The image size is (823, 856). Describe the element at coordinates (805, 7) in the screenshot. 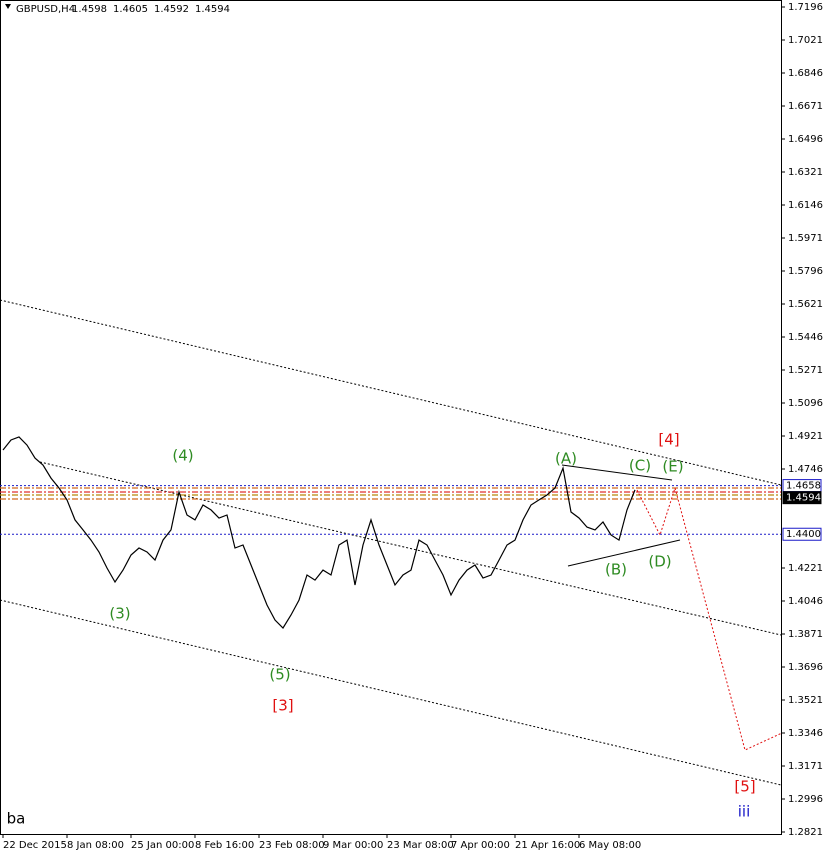

I see `y-tick-label: 1.7196` at that location.